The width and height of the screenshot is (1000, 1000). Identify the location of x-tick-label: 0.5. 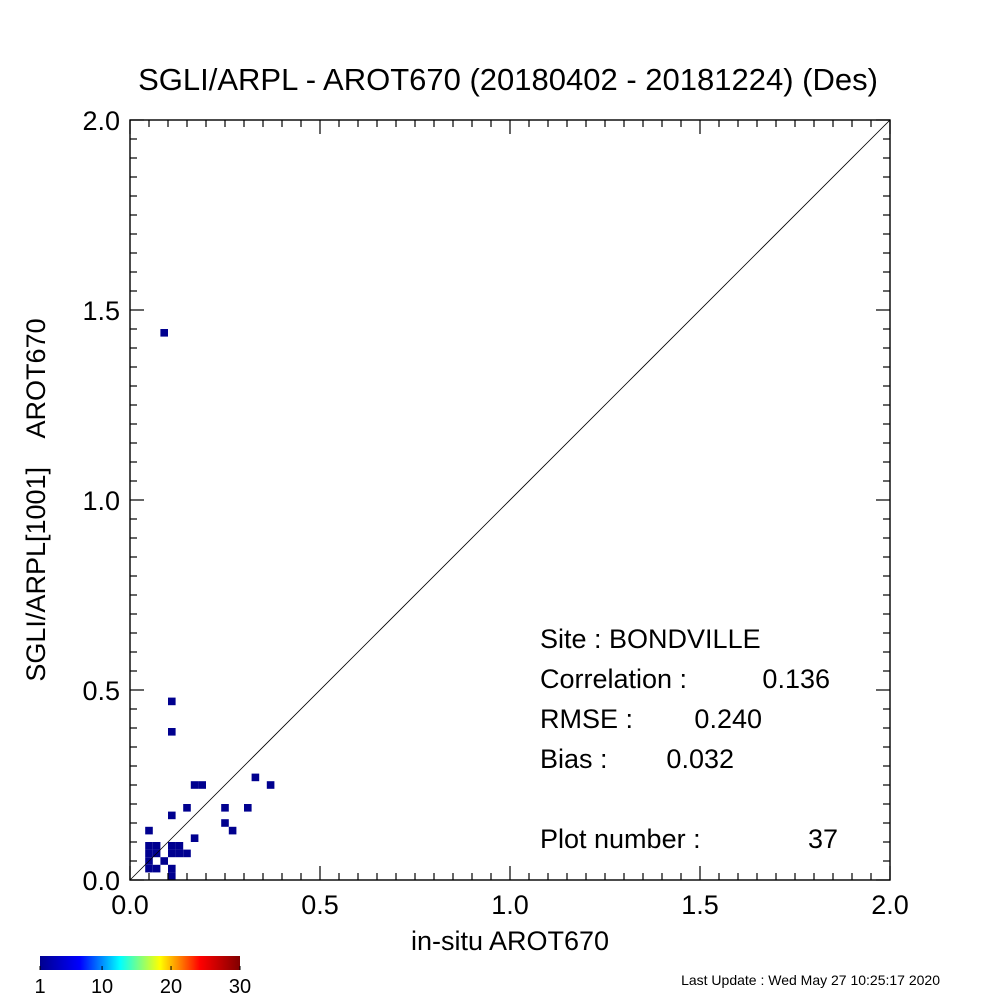
(320, 905).